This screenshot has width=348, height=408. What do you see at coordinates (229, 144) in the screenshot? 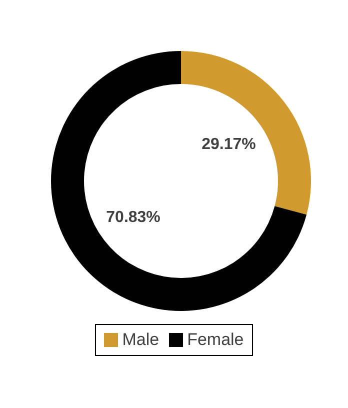
I see `data-label: 29.17%` at bounding box center [229, 144].